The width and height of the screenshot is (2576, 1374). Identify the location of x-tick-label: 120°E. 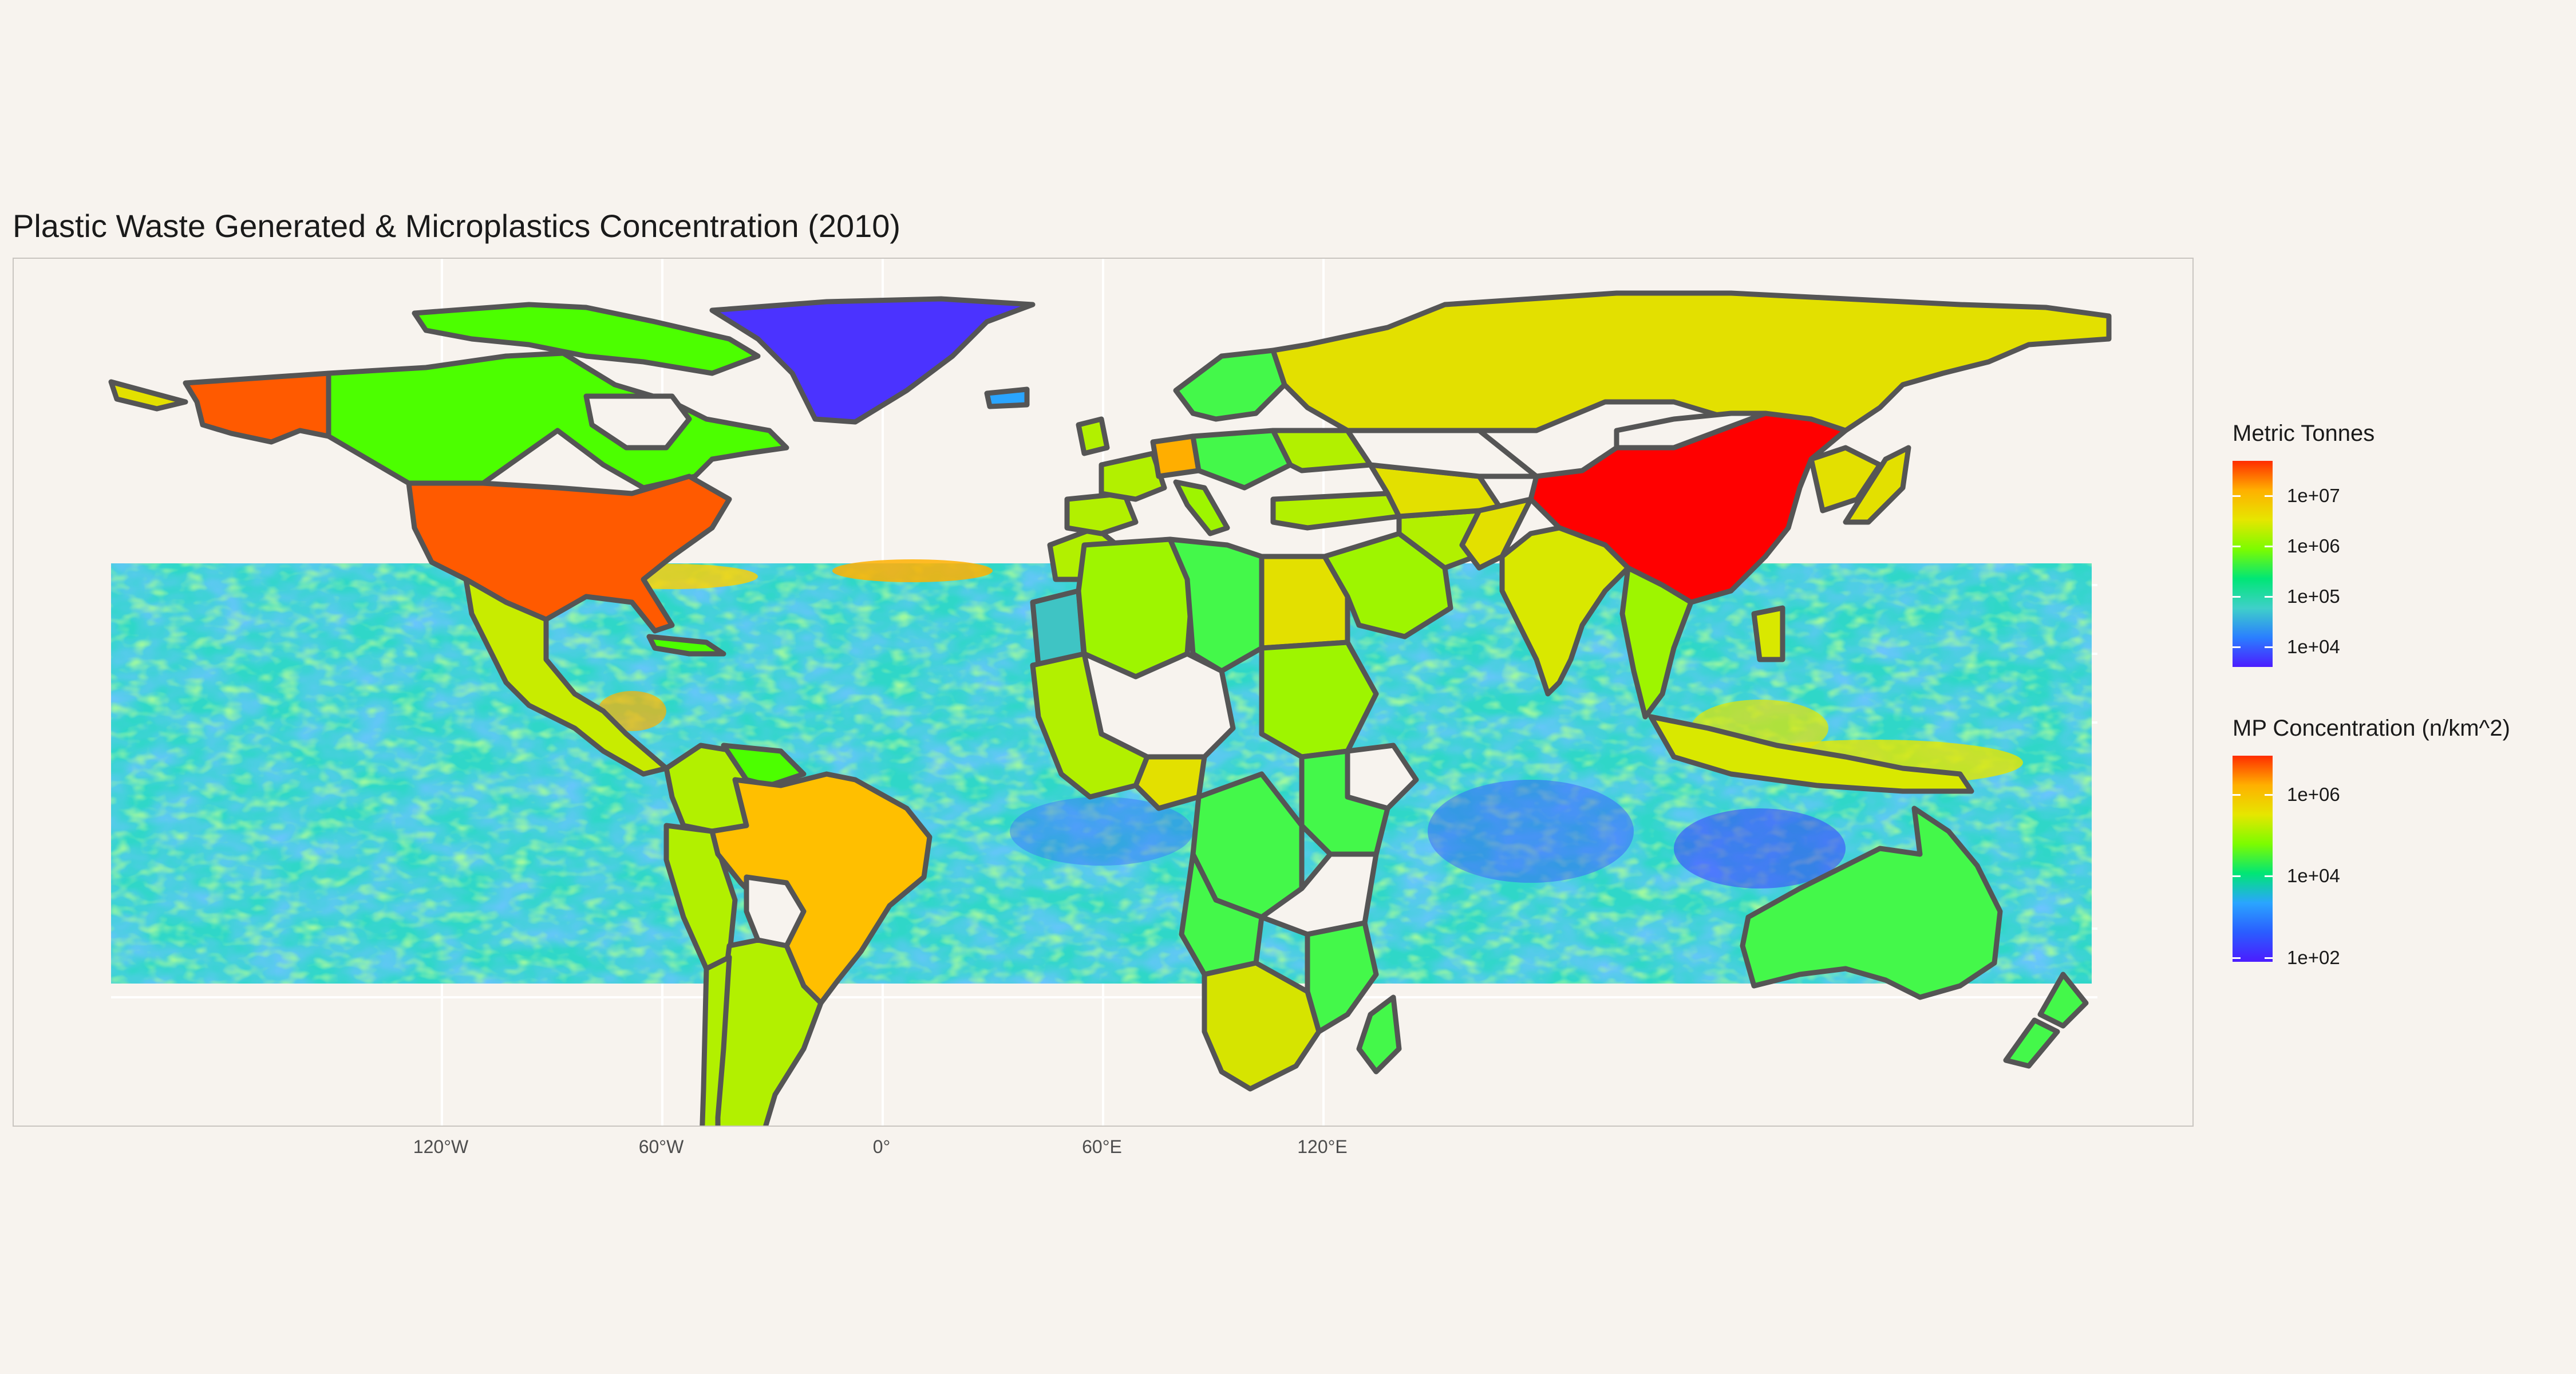
(1322, 1146).